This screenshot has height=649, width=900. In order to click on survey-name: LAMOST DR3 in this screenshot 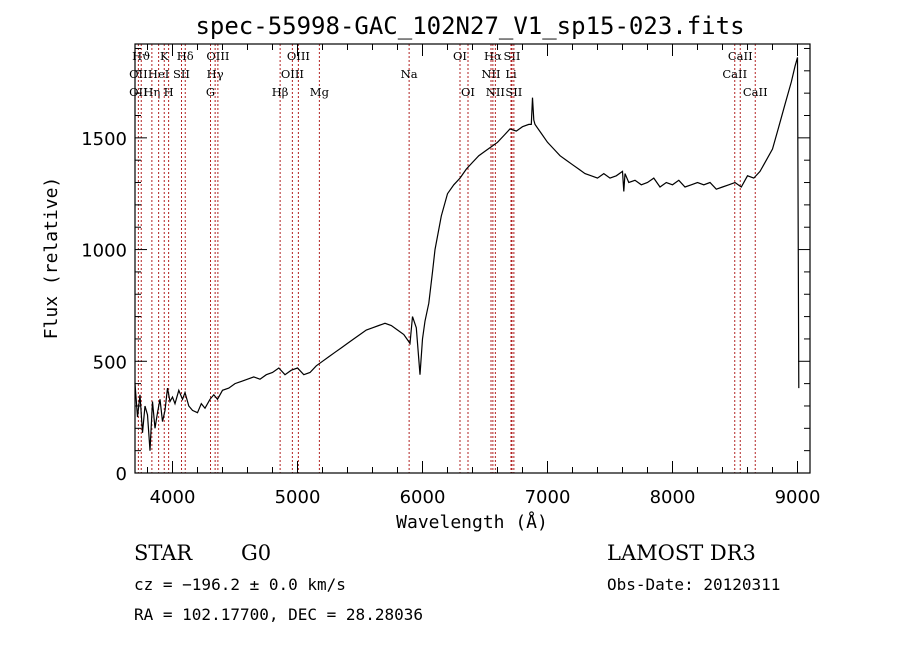, I will do `click(681, 553)`.